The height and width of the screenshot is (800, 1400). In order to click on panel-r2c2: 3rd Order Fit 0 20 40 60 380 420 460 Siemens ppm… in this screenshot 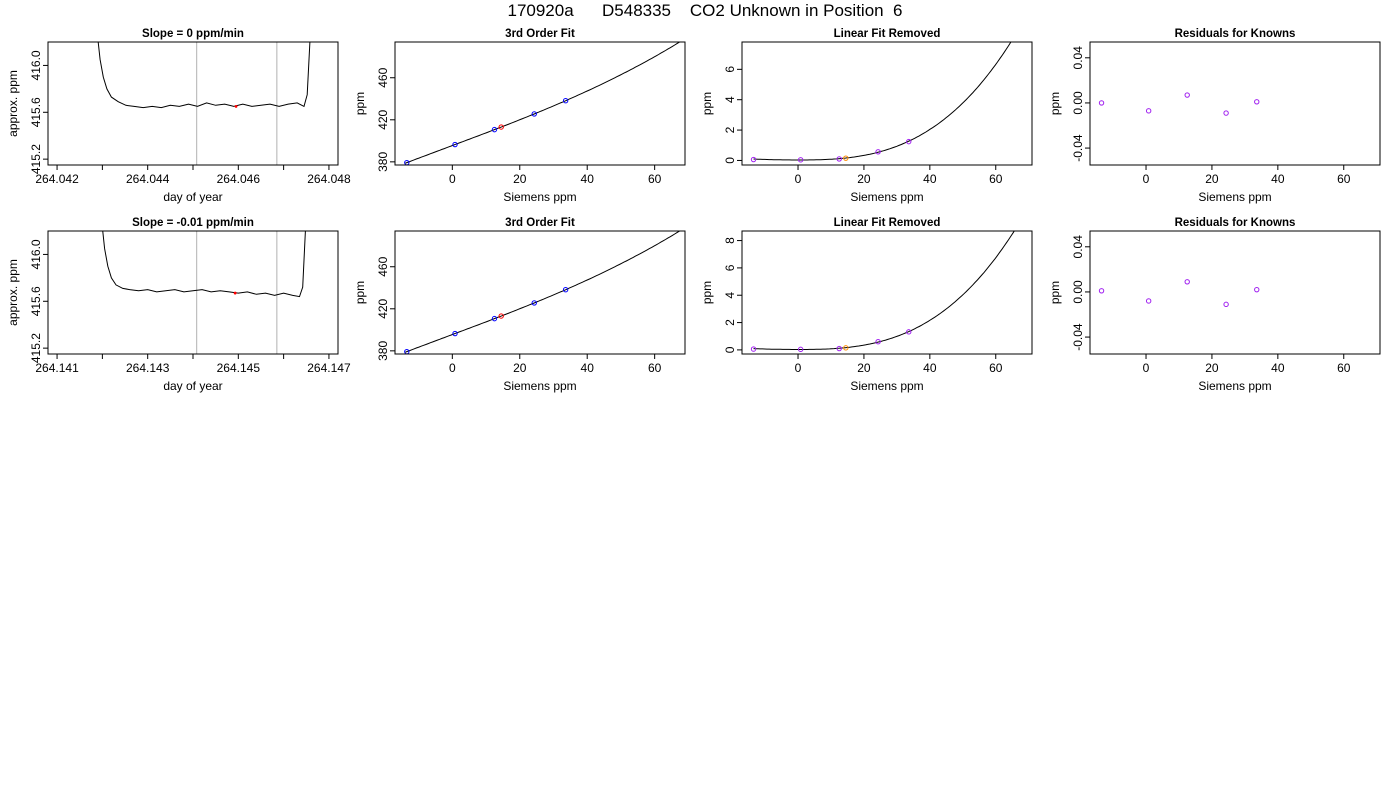, I will do `click(519, 305)`.